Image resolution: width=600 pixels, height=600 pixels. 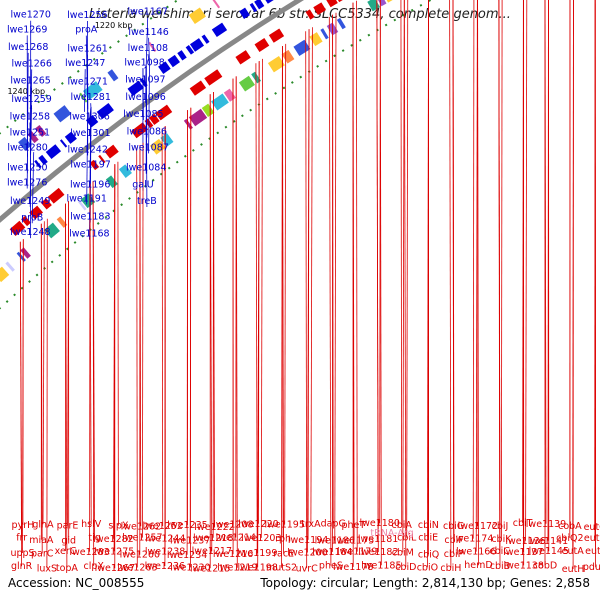 I want to click on forward-gene-label: lwe1137, so click(x=523, y=552).